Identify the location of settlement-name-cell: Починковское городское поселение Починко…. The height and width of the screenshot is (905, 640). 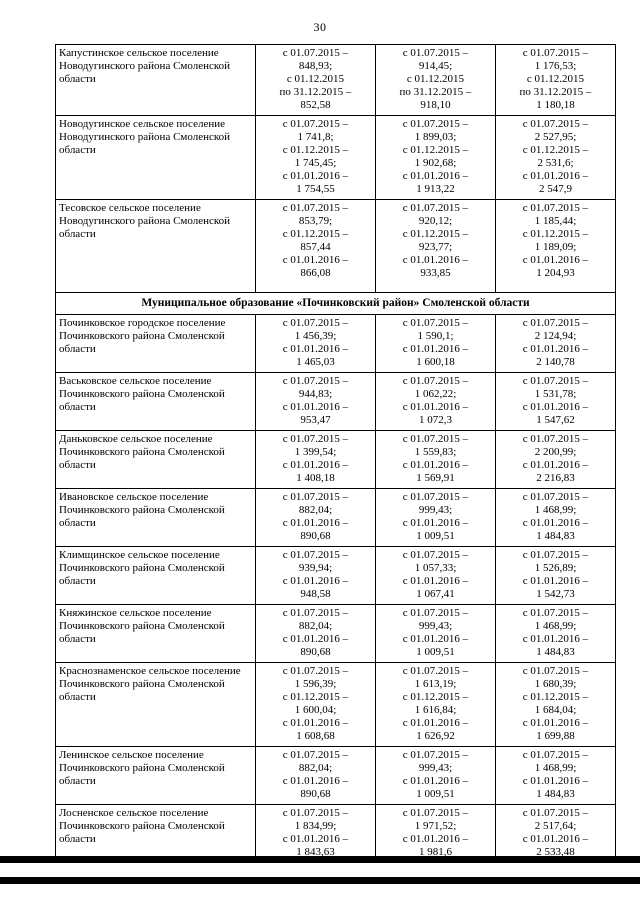
(155, 343).